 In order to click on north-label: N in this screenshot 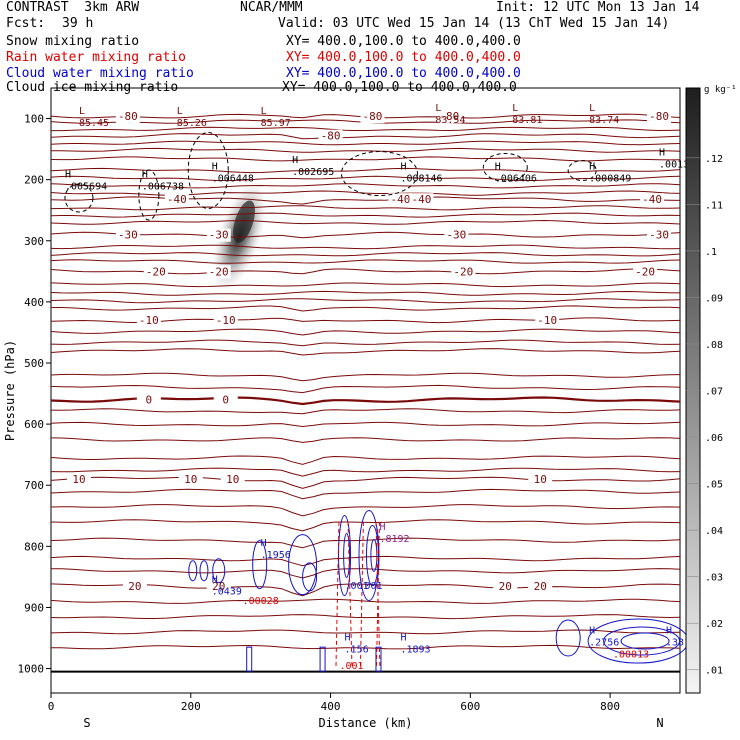, I will do `click(659, 723)`.